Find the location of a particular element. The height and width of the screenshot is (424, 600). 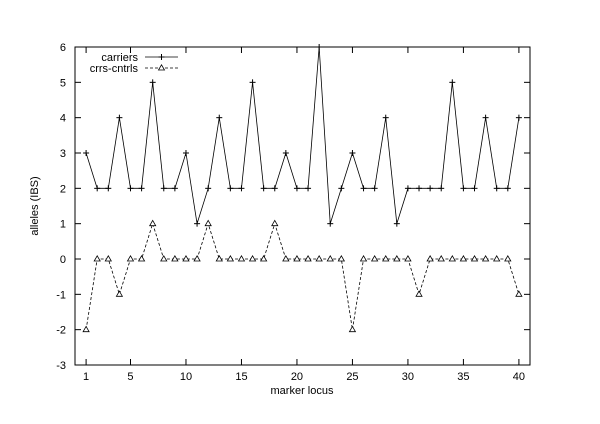

legend-marker-crrs-cntrls is located at coordinates (161, 67).